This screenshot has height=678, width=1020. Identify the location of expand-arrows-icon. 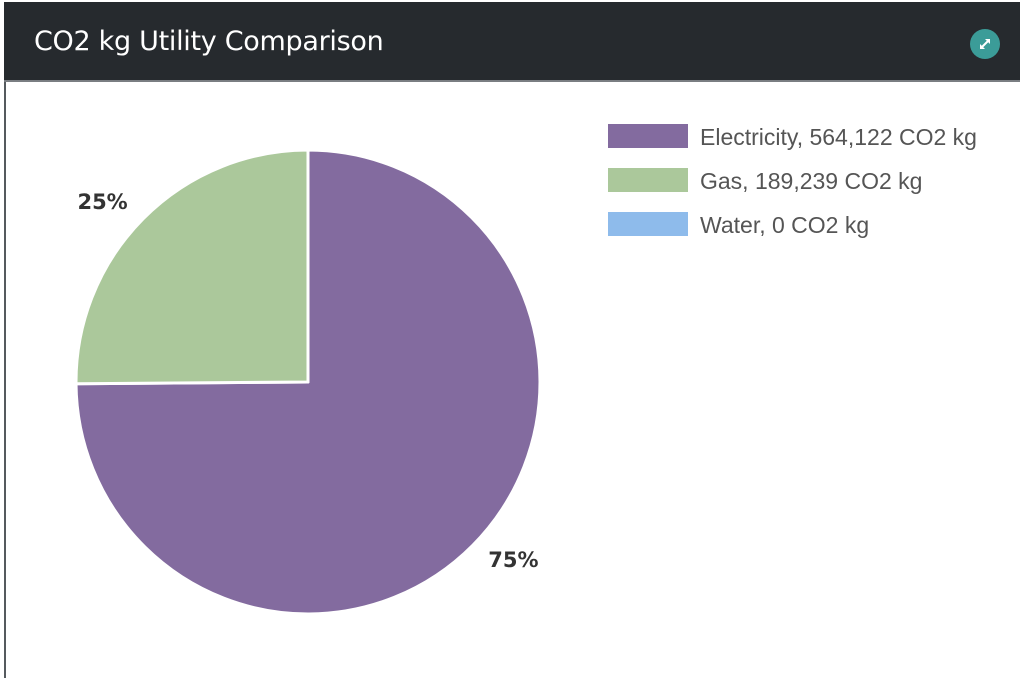
(985, 44).